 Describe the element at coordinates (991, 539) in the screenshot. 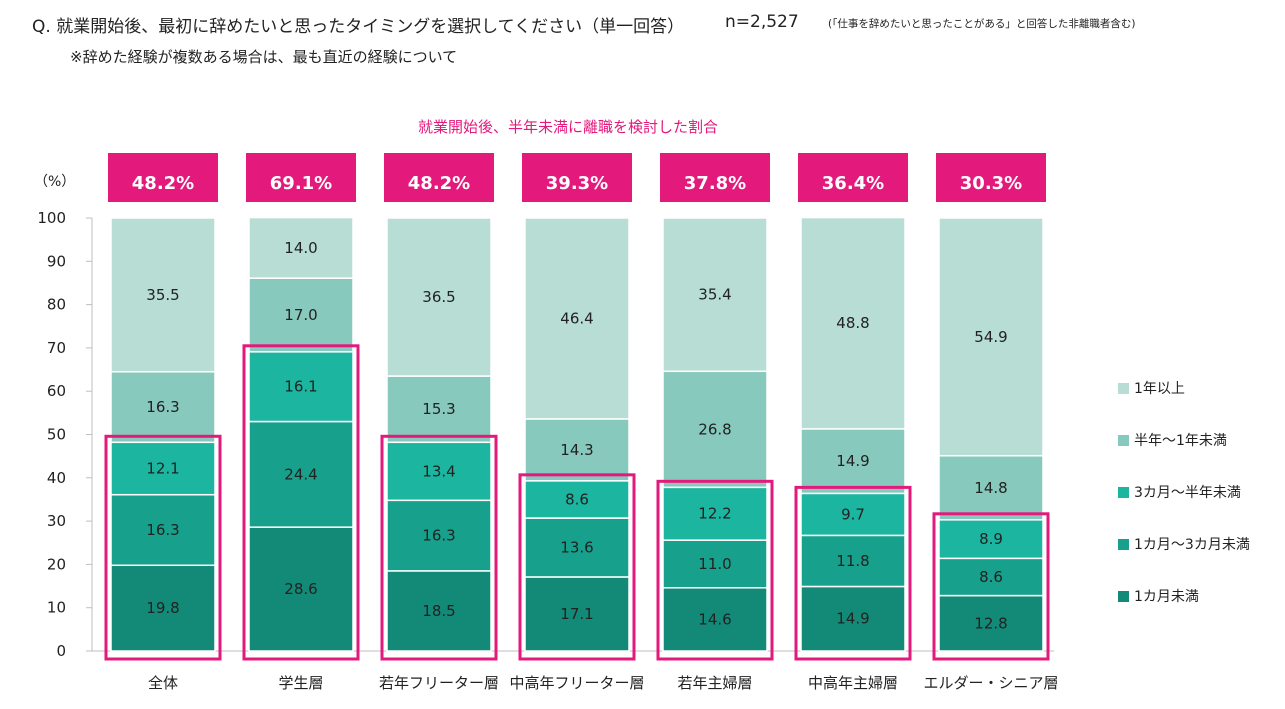

I see `data-label: 8.9` at that location.